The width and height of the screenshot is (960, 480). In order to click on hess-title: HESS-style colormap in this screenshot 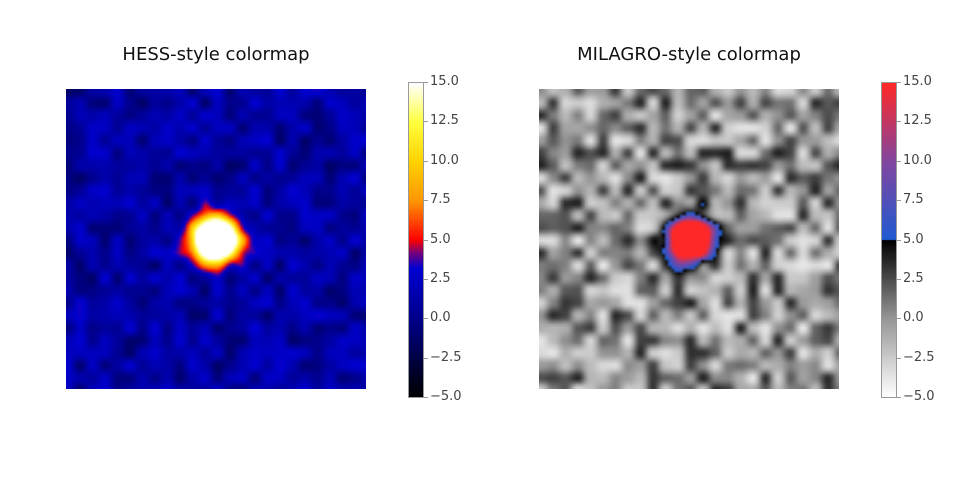, I will do `click(216, 54)`.